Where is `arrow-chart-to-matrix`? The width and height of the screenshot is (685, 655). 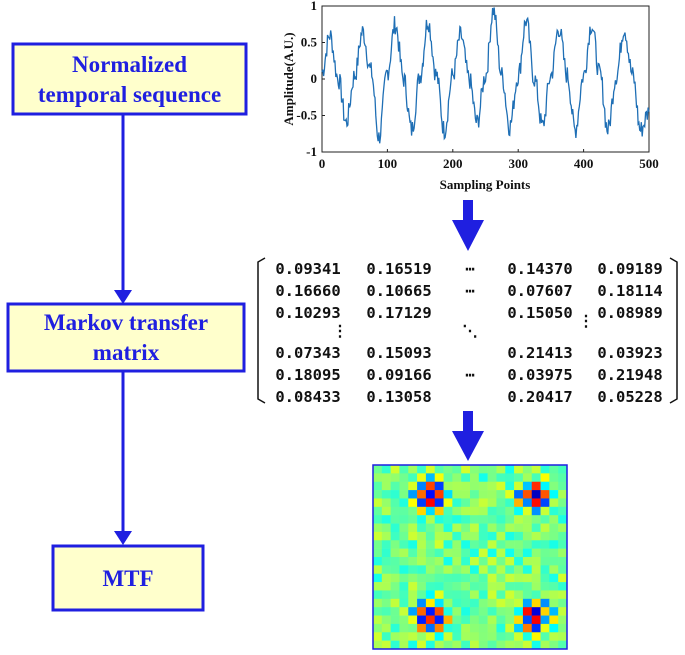 arrow-chart-to-matrix is located at coordinates (468, 225).